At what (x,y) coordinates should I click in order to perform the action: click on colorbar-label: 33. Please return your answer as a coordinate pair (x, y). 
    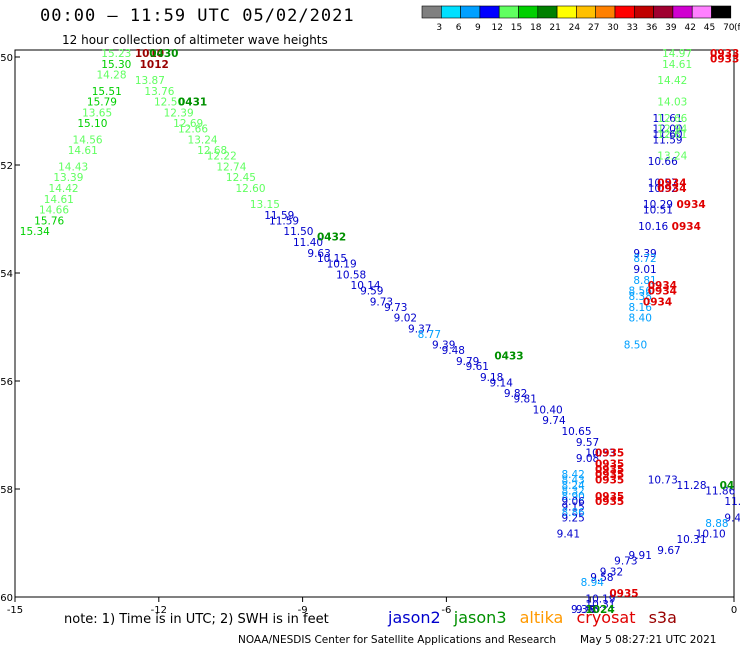
    Looking at the image, I should click on (632, 28).